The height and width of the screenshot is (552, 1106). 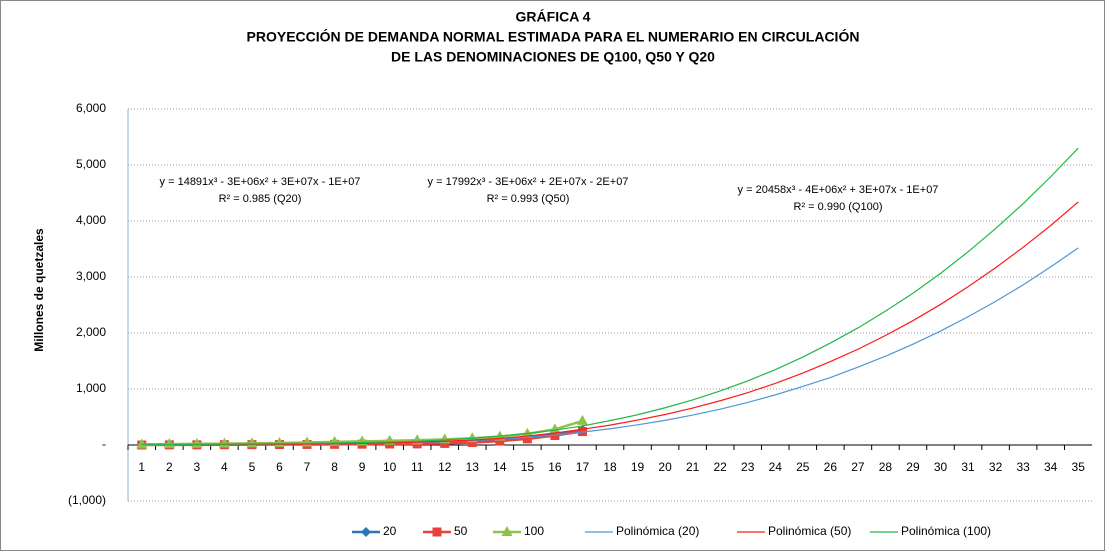 I want to click on x-tick-label: 22, so click(x=720, y=467).